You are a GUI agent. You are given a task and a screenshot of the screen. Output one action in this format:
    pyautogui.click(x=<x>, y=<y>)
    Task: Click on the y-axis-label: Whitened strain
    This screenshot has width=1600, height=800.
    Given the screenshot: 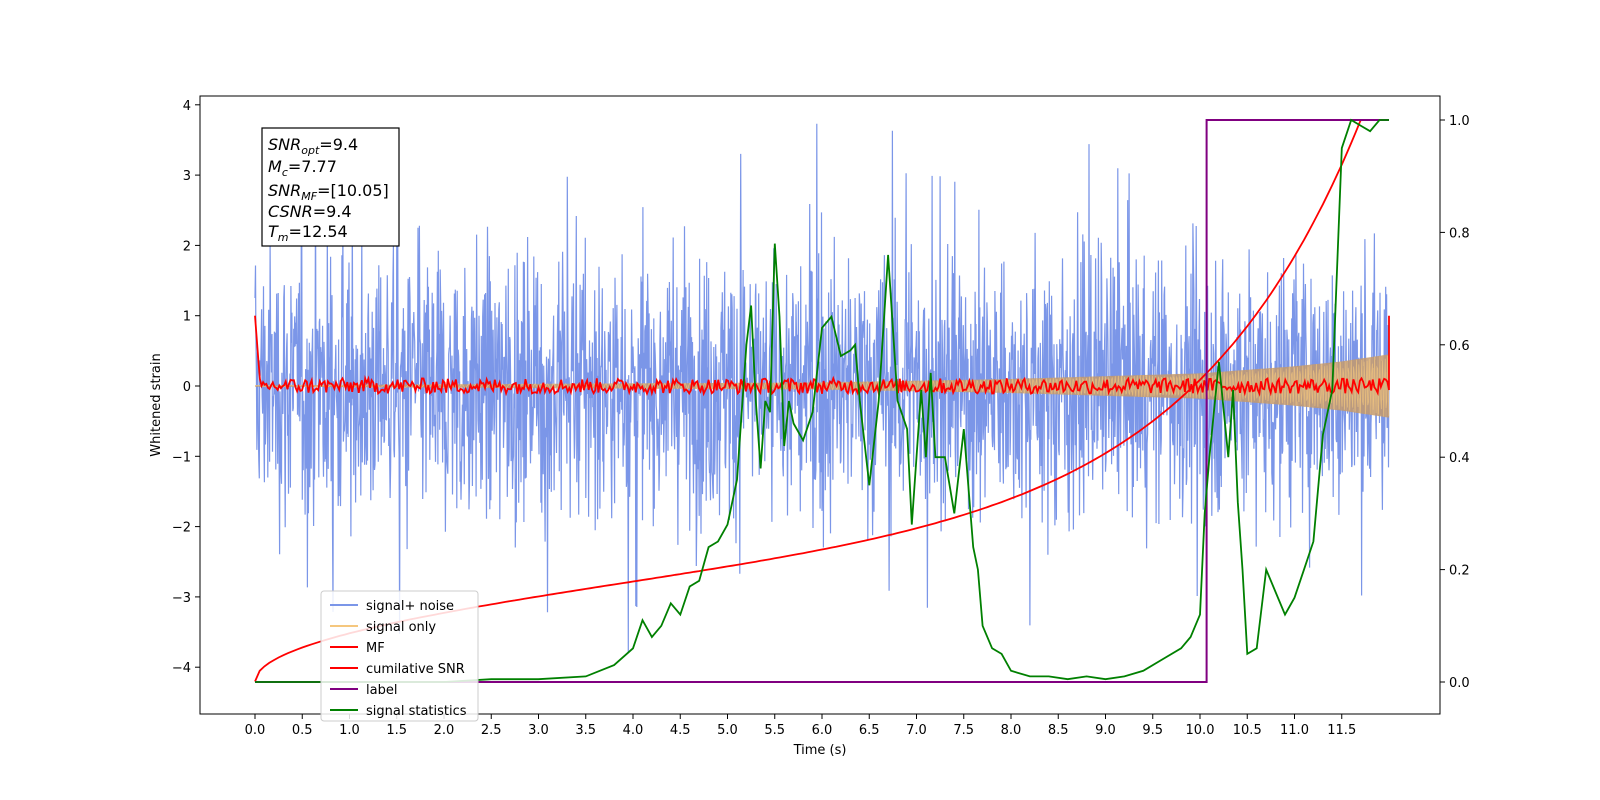 What is the action you would take?
    pyautogui.click(x=156, y=404)
    